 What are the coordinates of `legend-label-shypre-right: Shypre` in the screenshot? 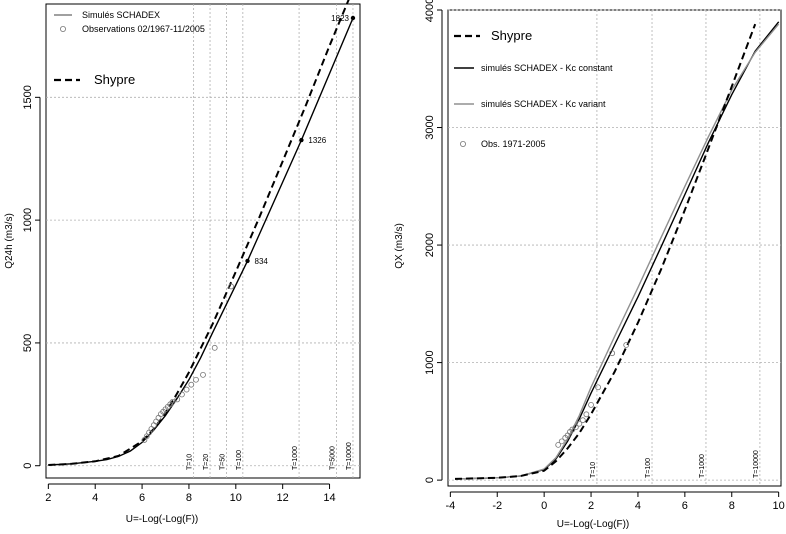 It's located at (511, 35).